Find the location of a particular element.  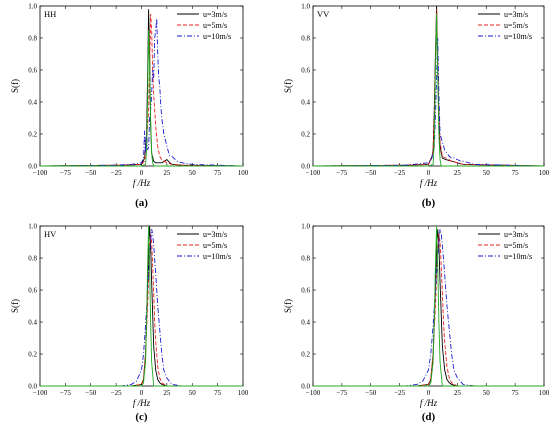

panel-title: VV is located at coordinates (323, 14).